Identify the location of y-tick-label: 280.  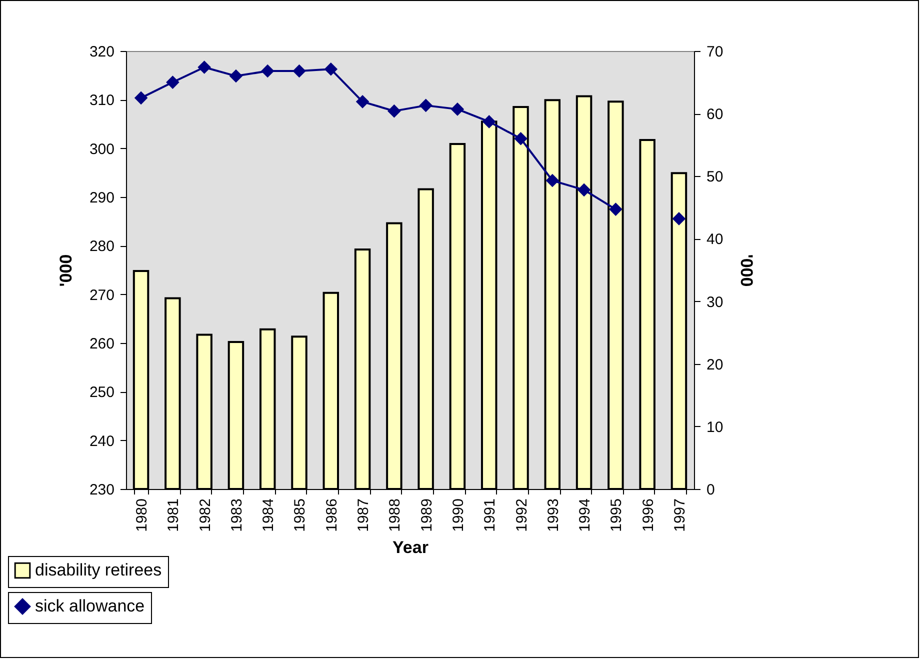
(101, 247).